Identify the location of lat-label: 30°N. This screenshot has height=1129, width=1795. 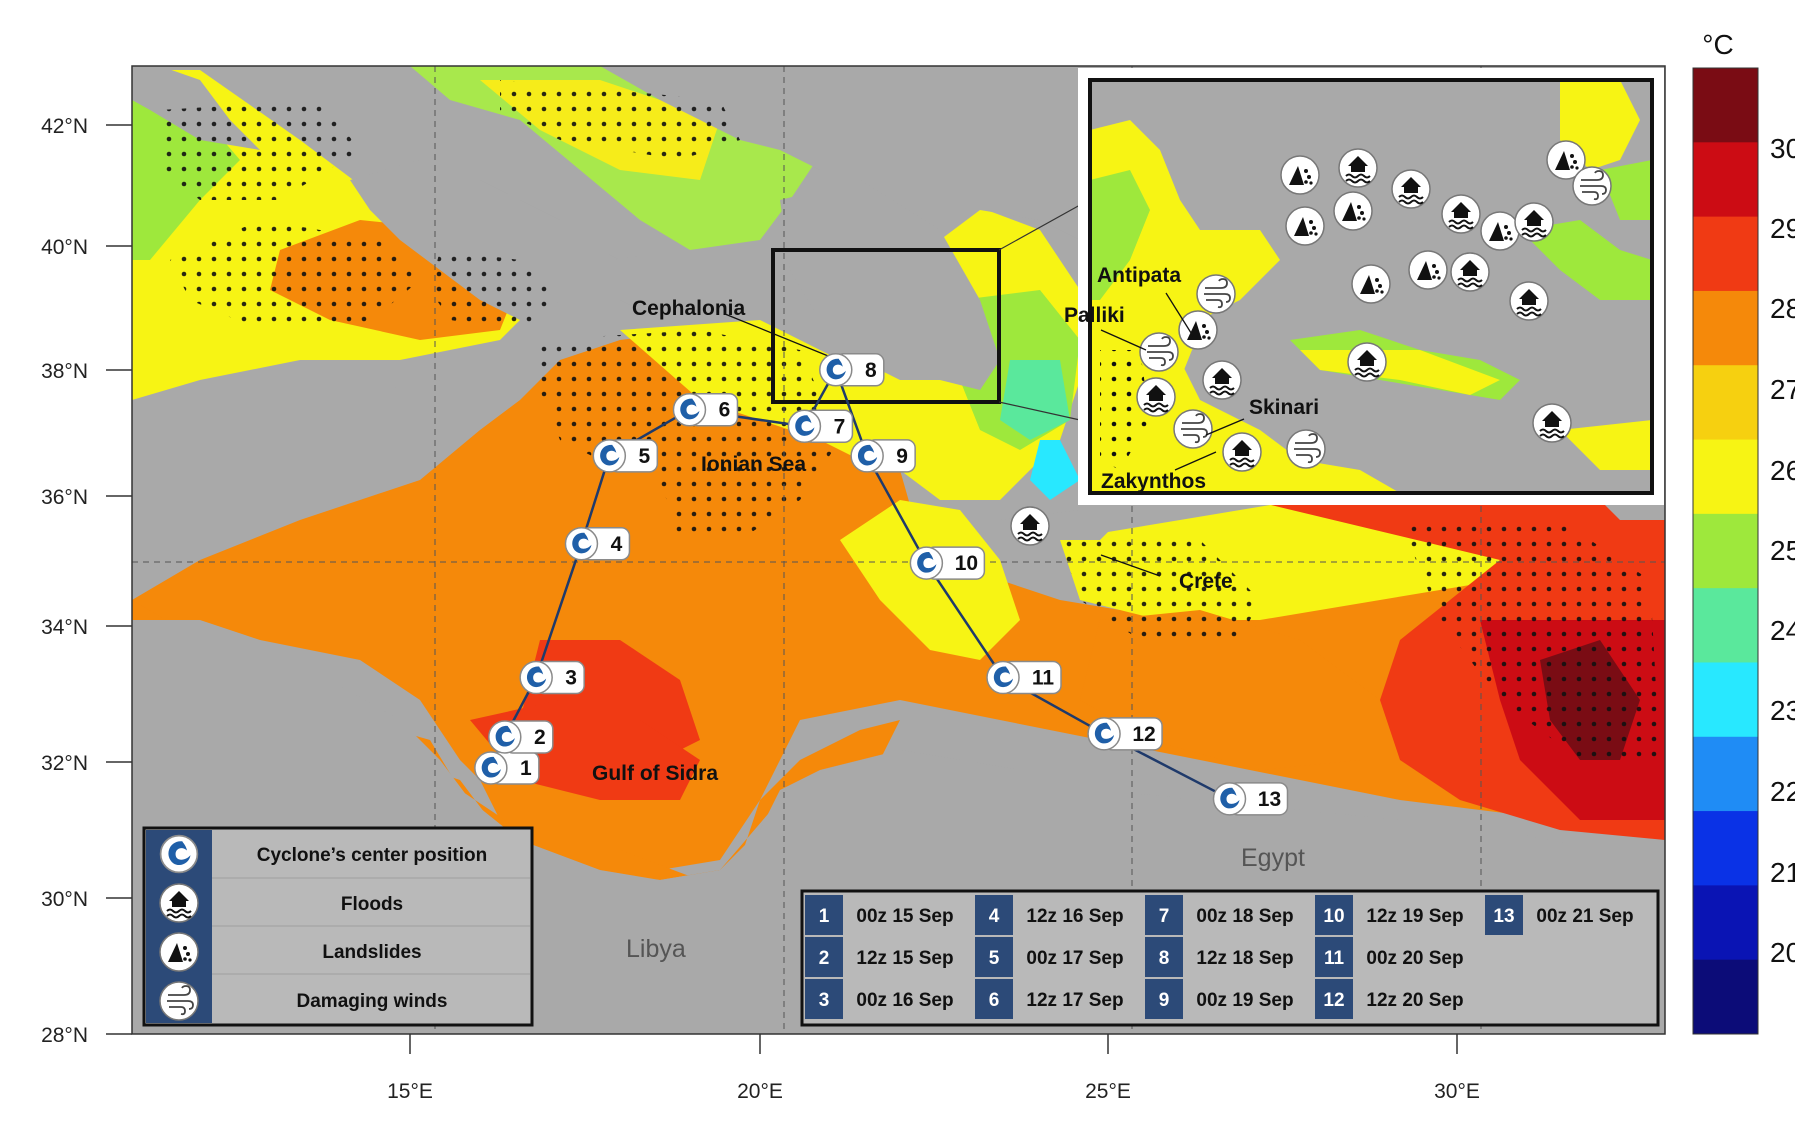
(64, 899).